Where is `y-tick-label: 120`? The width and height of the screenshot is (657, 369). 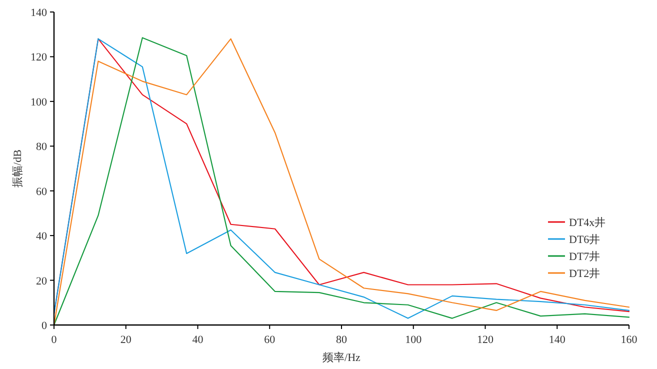 y-tick-label: 120 is located at coordinates (39, 58).